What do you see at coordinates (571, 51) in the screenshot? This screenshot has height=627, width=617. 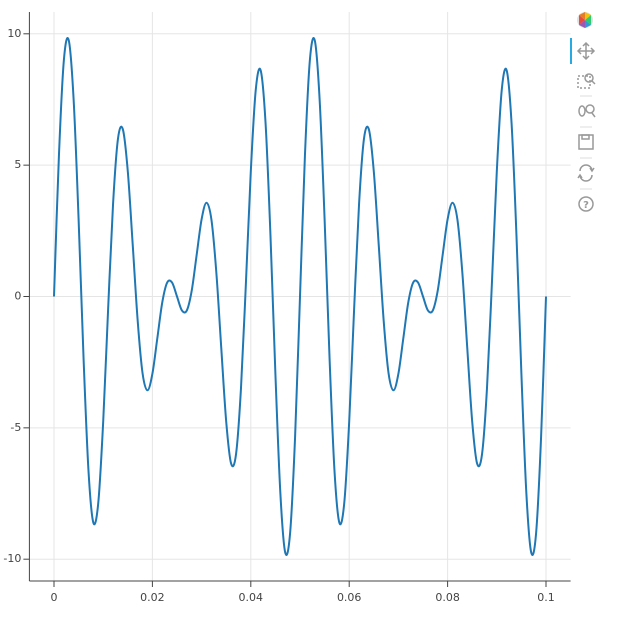 I see `active-indicator` at bounding box center [571, 51].